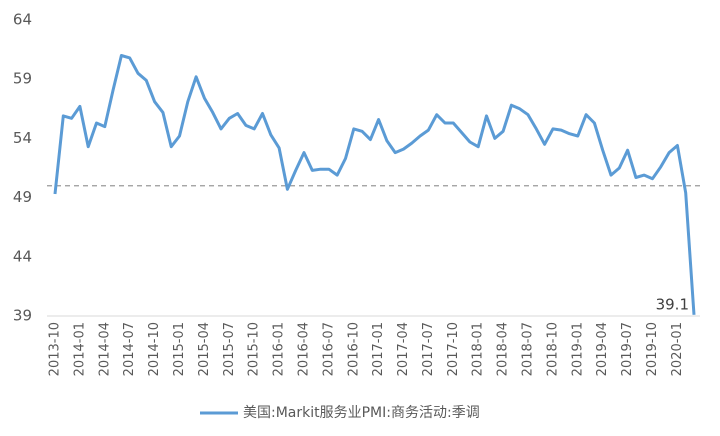  Describe the element at coordinates (403, 349) in the screenshot. I see `x-tick-label: 2017-04` at that location.